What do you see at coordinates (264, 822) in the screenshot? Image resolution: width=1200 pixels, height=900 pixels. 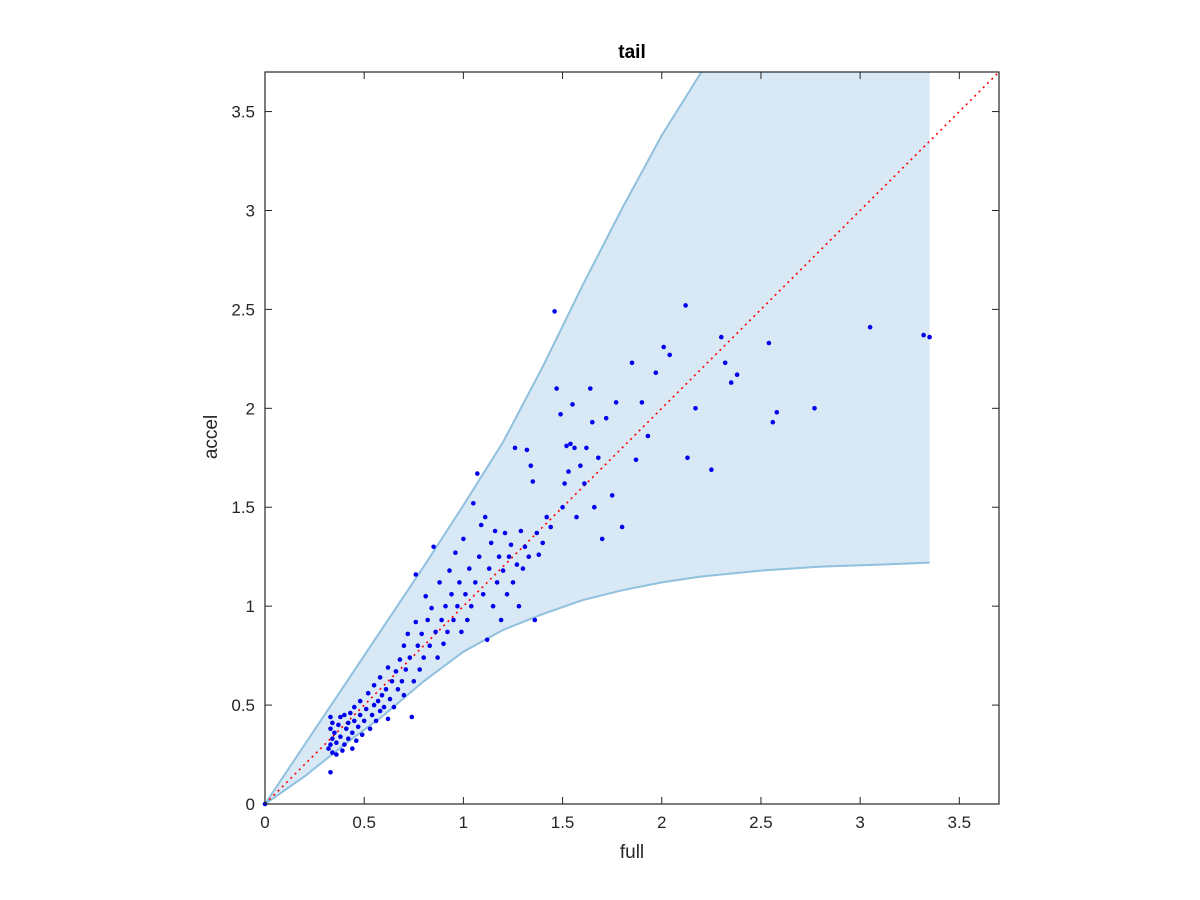 I see `x-tick-label: 0` at bounding box center [264, 822].